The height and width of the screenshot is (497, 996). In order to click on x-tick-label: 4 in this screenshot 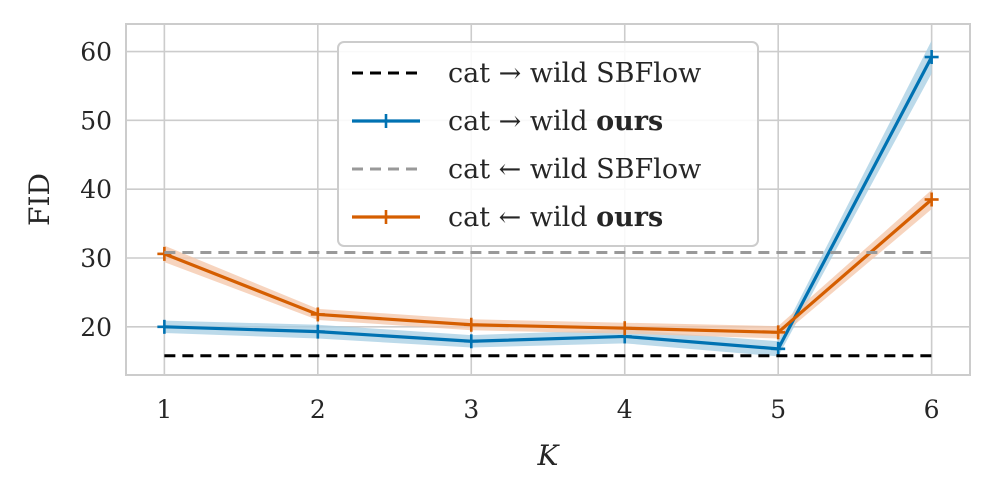, I will do `click(625, 409)`.